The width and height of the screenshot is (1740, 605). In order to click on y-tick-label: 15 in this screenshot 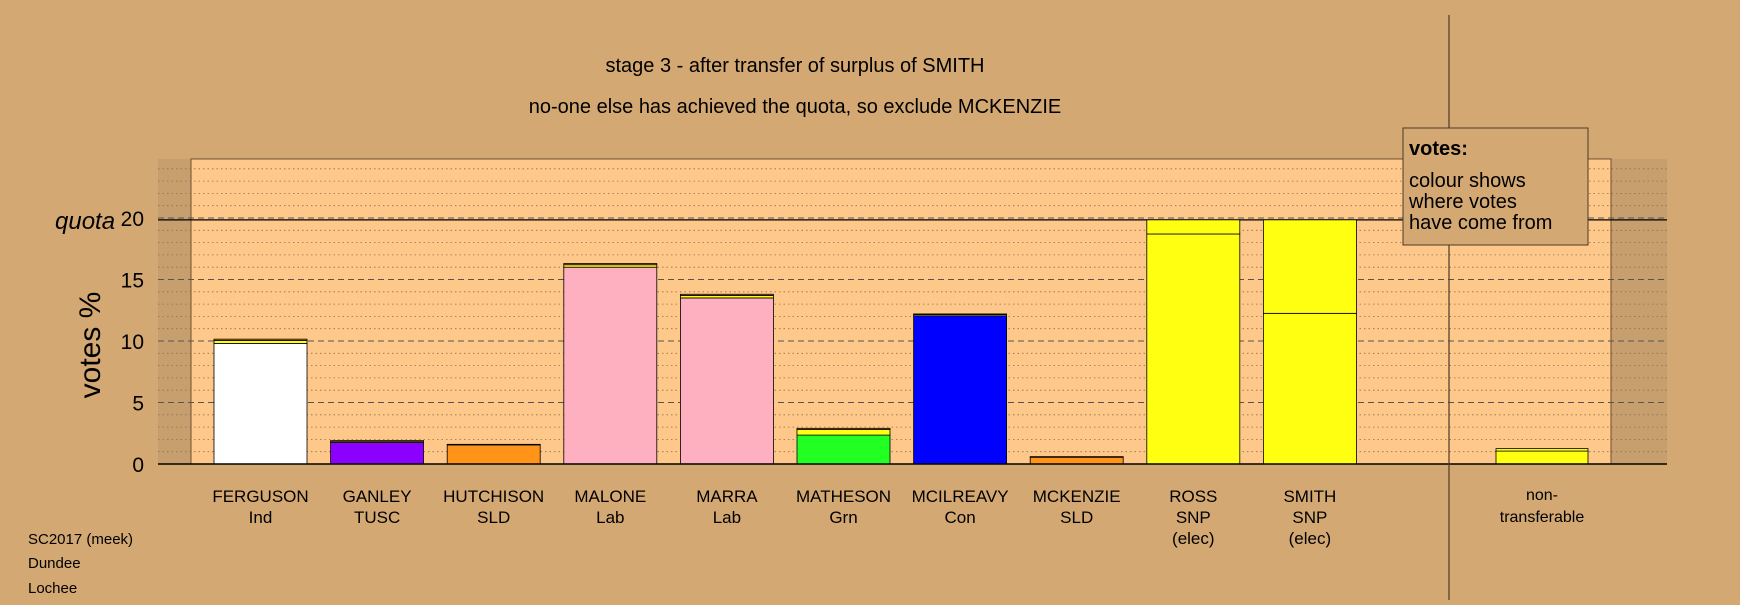, I will do `click(132, 281)`.